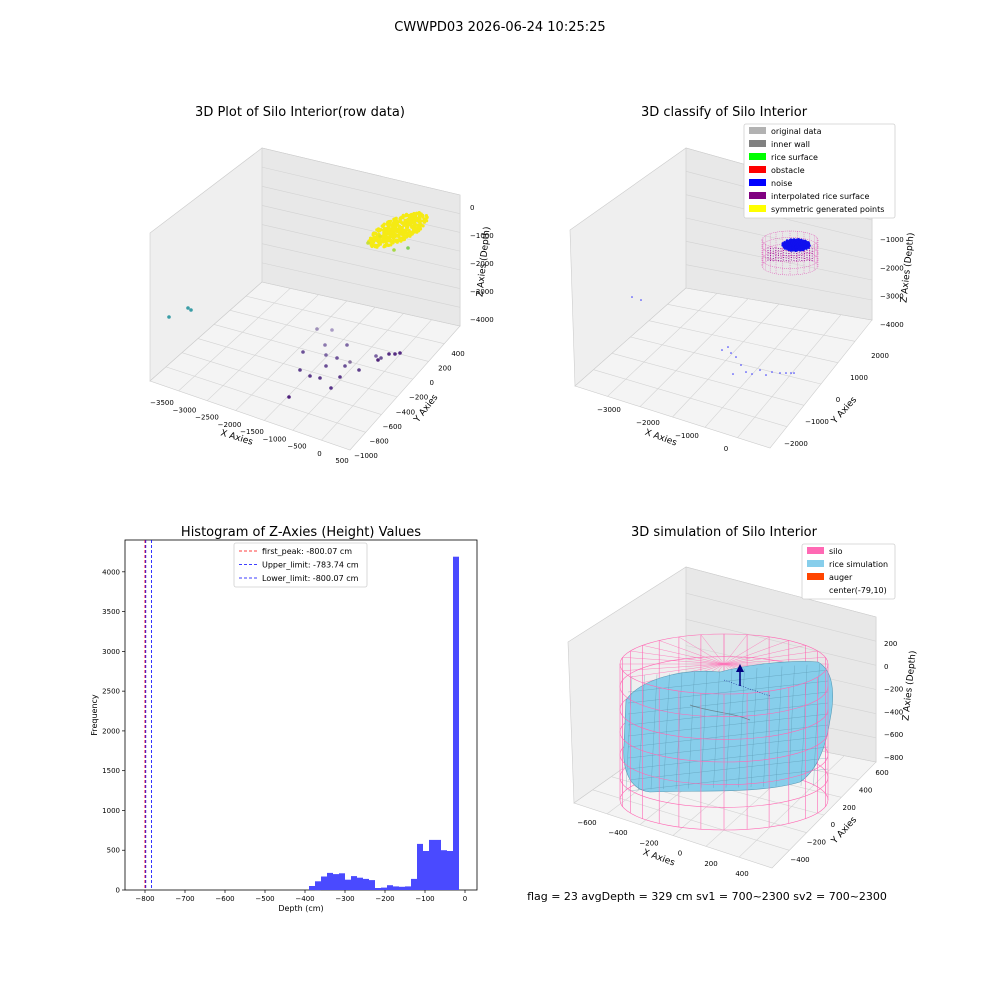 The width and height of the screenshot is (1000, 1000). Describe the element at coordinates (111, 612) in the screenshot. I see `panel3-y-tick-label: 3500` at that location.